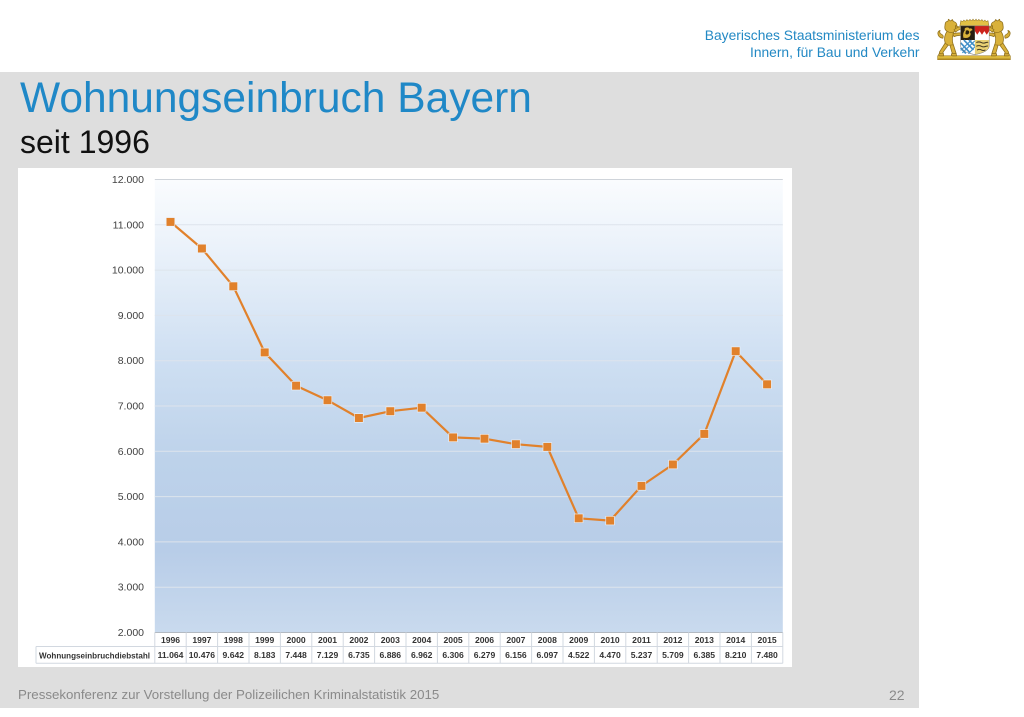 This screenshot has width=1024, height=717. I want to click on svg-text: 2003, so click(390, 640).